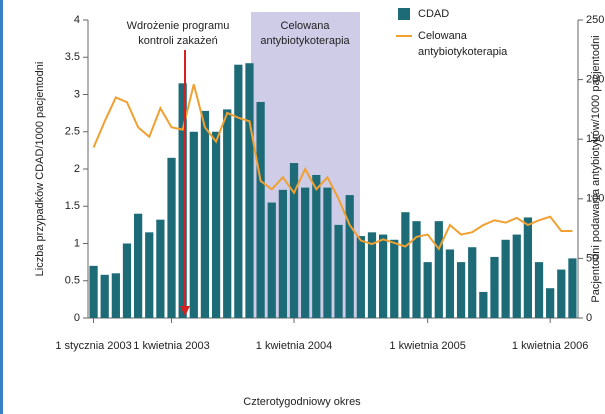 Image resolution: width=605 pixels, height=414 pixels. Describe the element at coordinates (185, 311) in the screenshot. I see `arrow-head` at that location.